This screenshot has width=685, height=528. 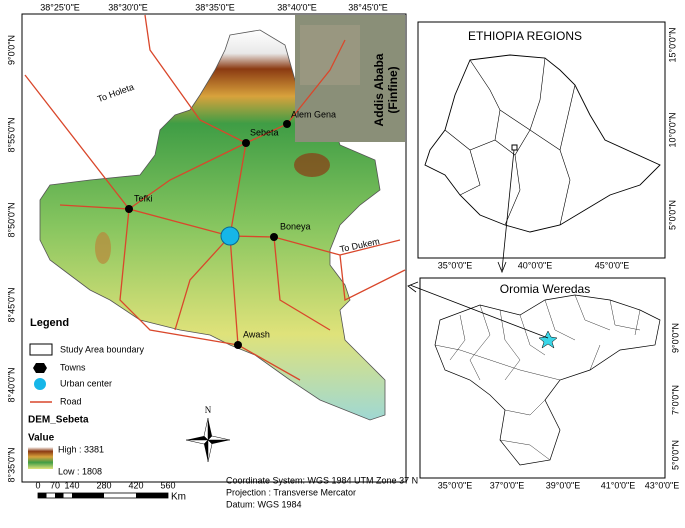 What do you see at coordinates (215, 7) in the screenshot?
I see `lon-label: 38°35'0"E` at bounding box center [215, 7].